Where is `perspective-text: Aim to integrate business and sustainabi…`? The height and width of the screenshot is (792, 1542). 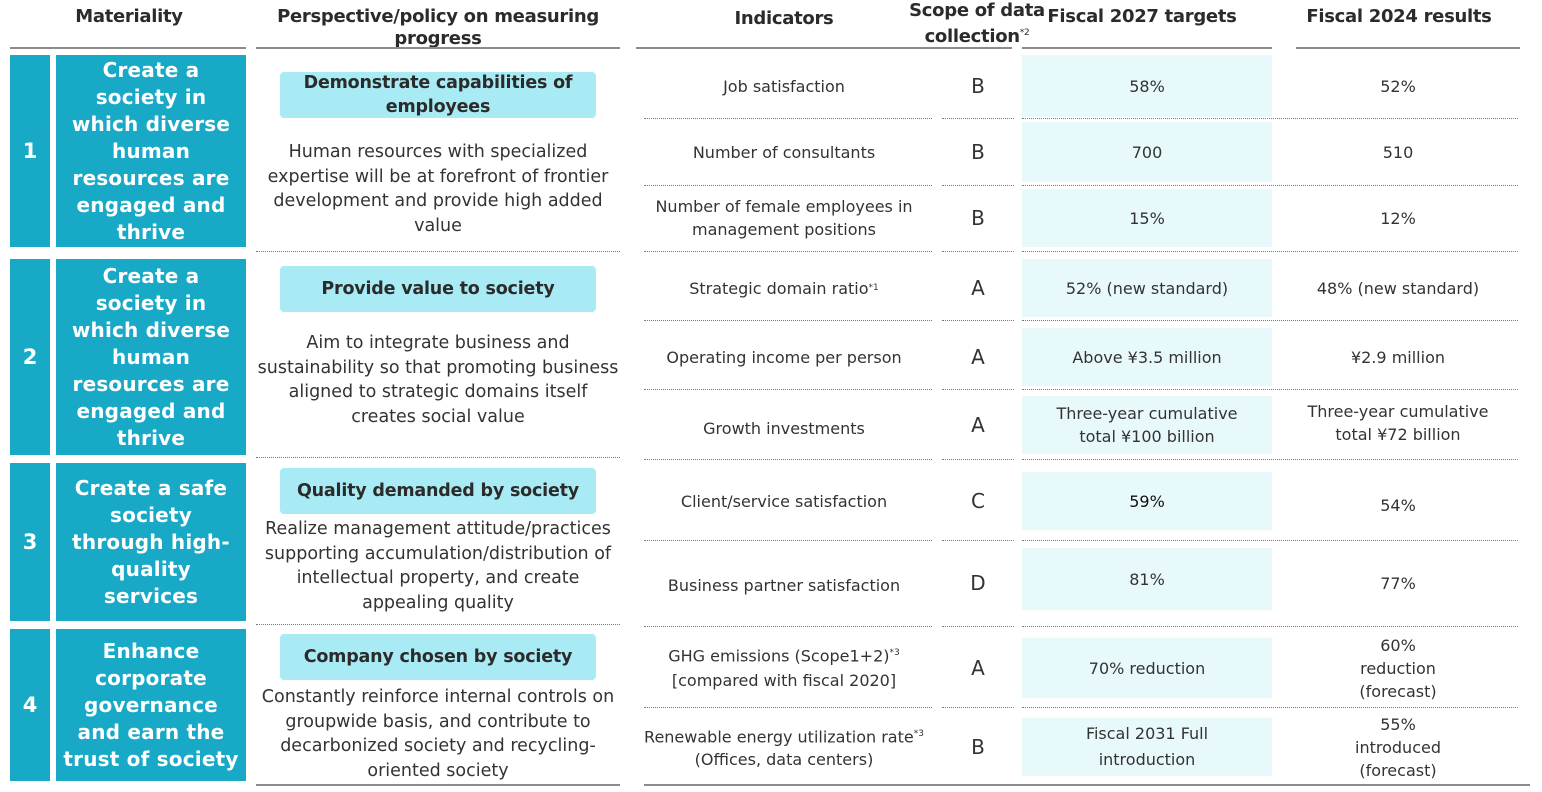
perspective-text: Aim to integrate business and sustainabi… is located at coordinates (438, 380).